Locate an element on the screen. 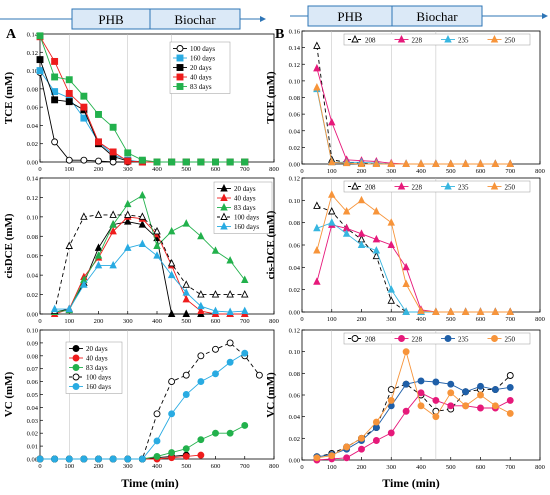 The width and height of the screenshot is (550, 495). y-tick-label: 0.07 is located at coordinates (33, 369).